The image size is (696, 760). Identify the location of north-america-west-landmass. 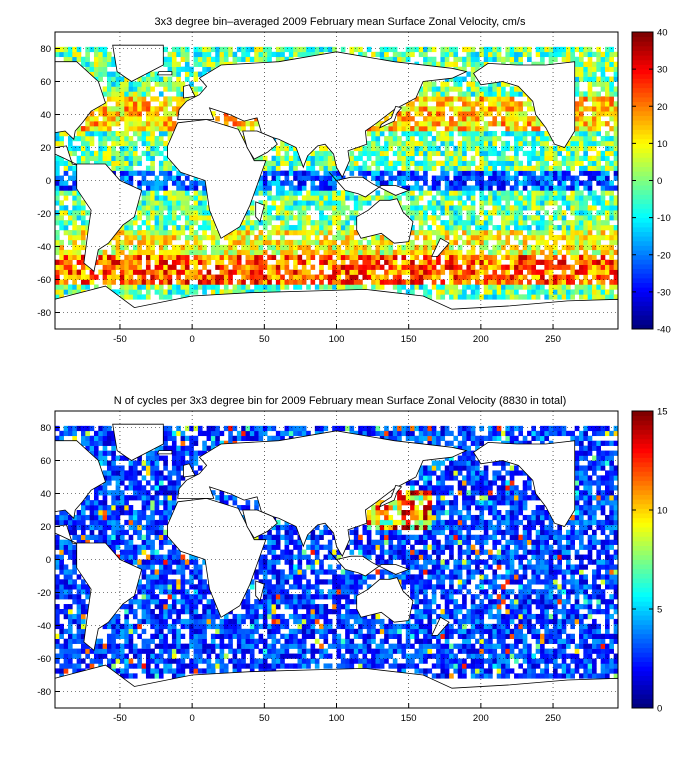
(524, 104).